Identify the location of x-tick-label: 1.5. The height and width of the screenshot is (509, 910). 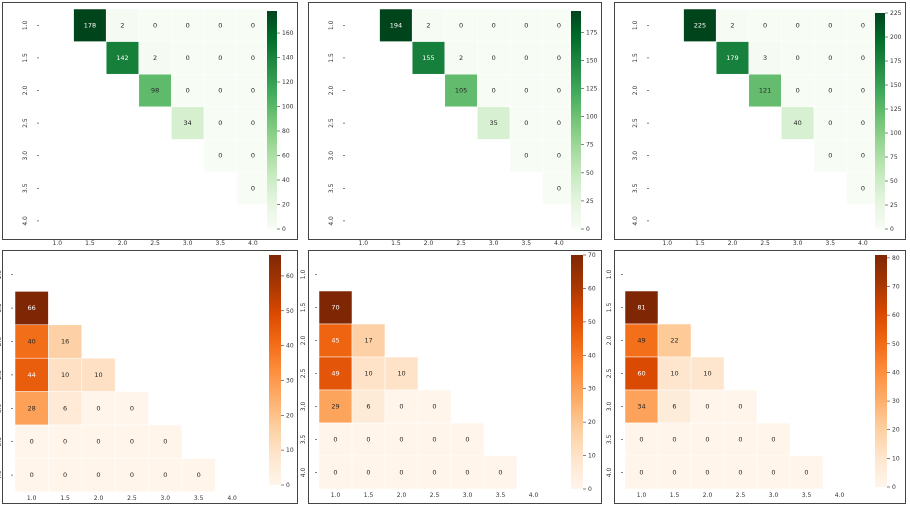
(700, 243).